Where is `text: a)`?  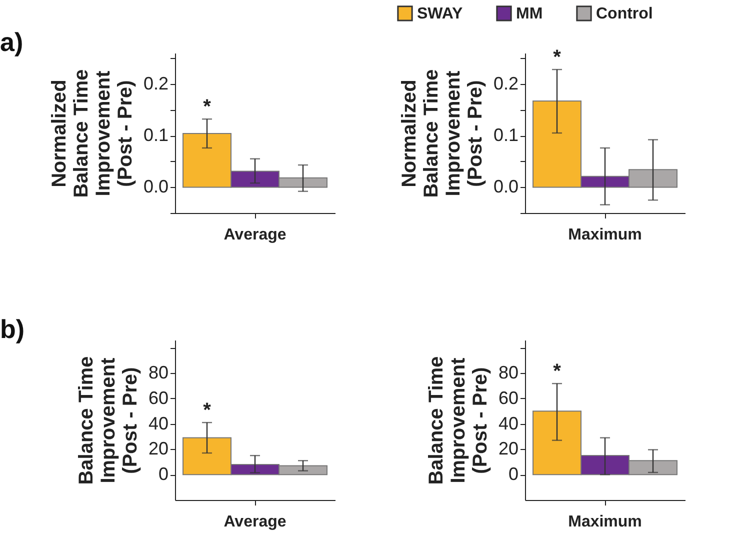 text: a) is located at coordinates (12, 42).